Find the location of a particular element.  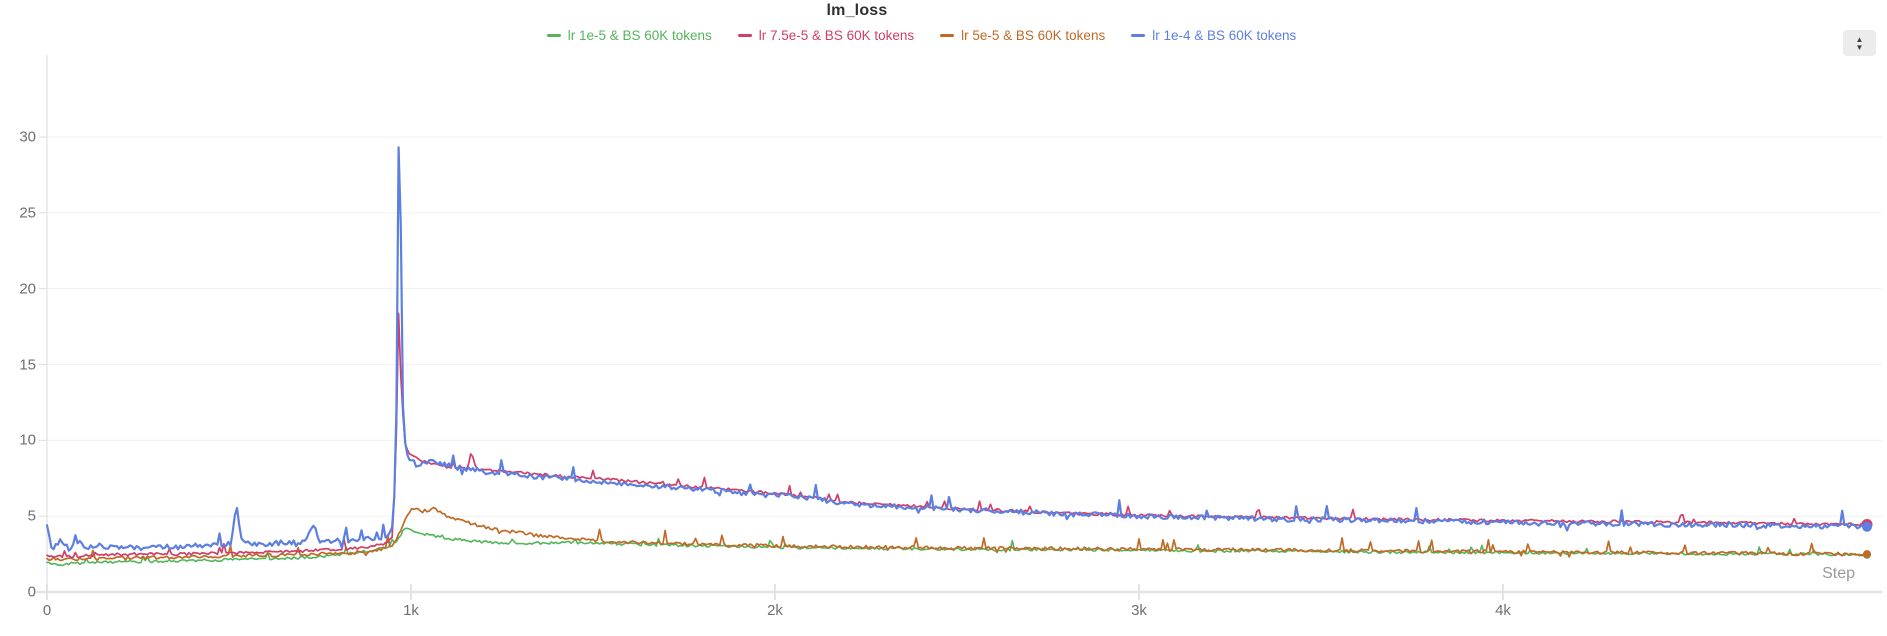

y-tick-label: 20 is located at coordinates (27, 289).